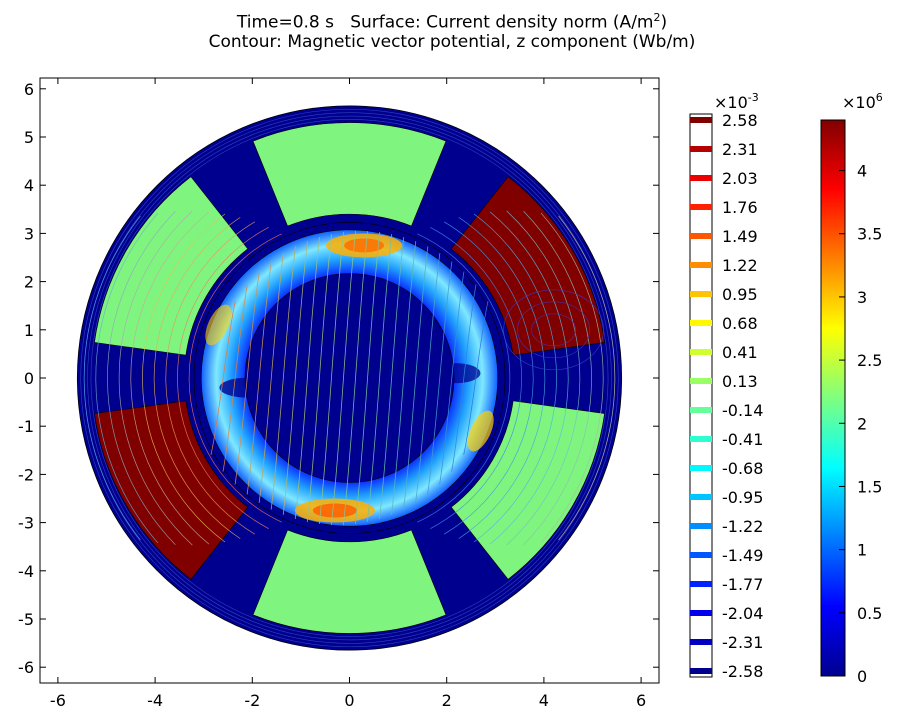 The image size is (904, 726). What do you see at coordinates (742, 439) in the screenshot?
I see `contour-legend-label: -0.41` at bounding box center [742, 439].